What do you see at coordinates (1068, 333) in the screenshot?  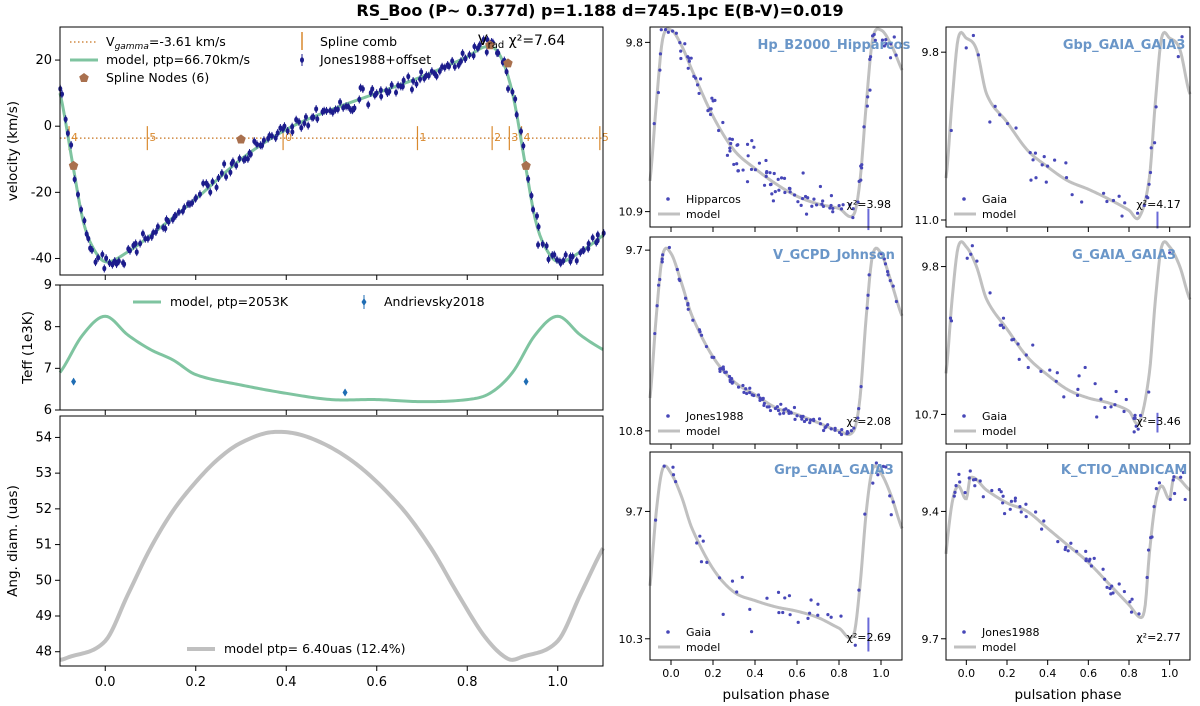 I see `gg-model-curve` at bounding box center [1068, 333].